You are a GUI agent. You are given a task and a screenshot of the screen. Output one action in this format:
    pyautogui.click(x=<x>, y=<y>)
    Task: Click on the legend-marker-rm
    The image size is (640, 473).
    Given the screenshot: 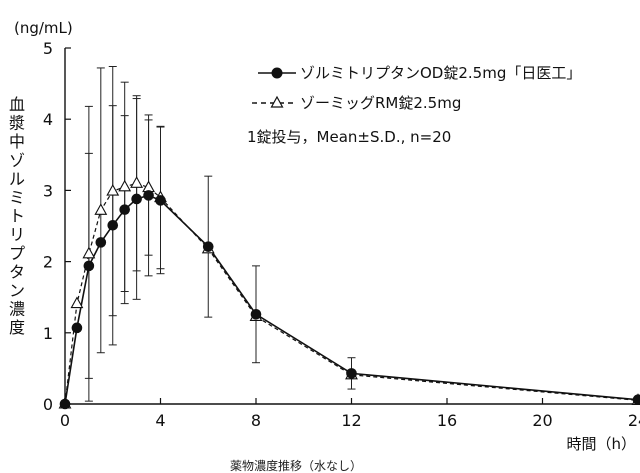 What is the action you would take?
    pyautogui.click(x=277, y=101)
    